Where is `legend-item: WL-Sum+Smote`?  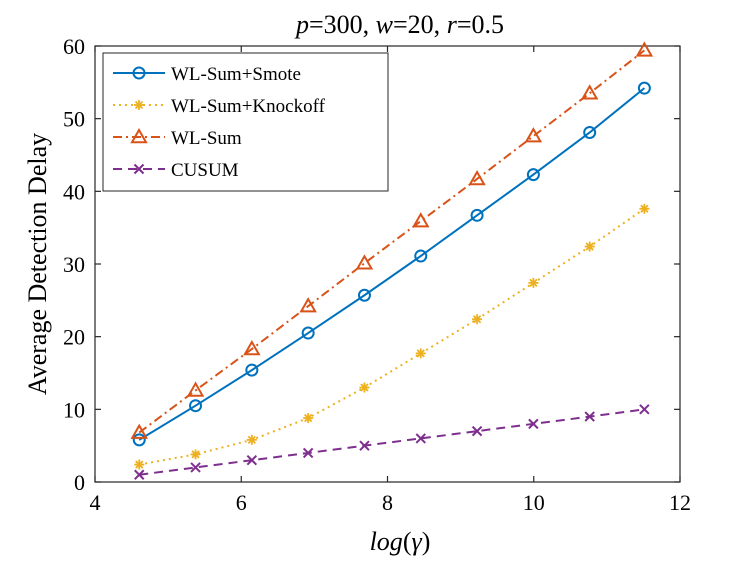
legend-item: WL-Sum+Smote is located at coordinates (207, 74).